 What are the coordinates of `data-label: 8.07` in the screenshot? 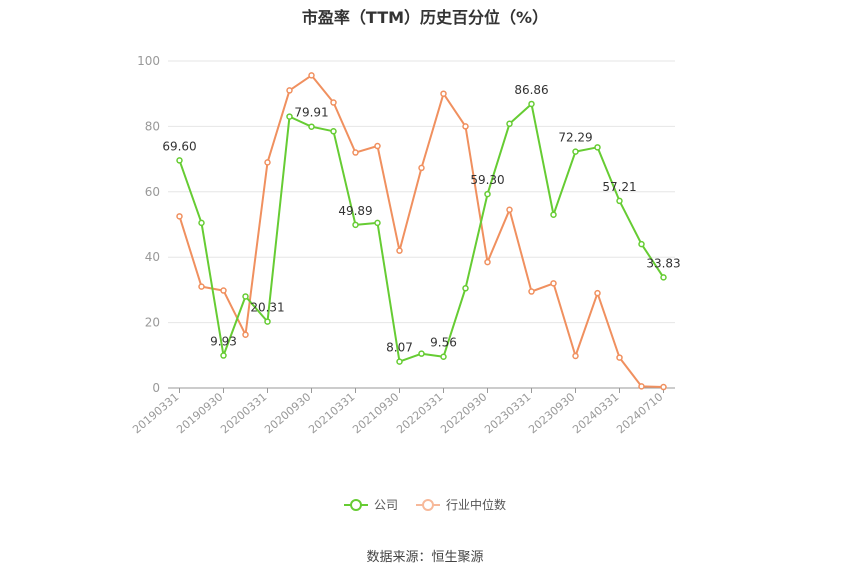 It's located at (399, 348).